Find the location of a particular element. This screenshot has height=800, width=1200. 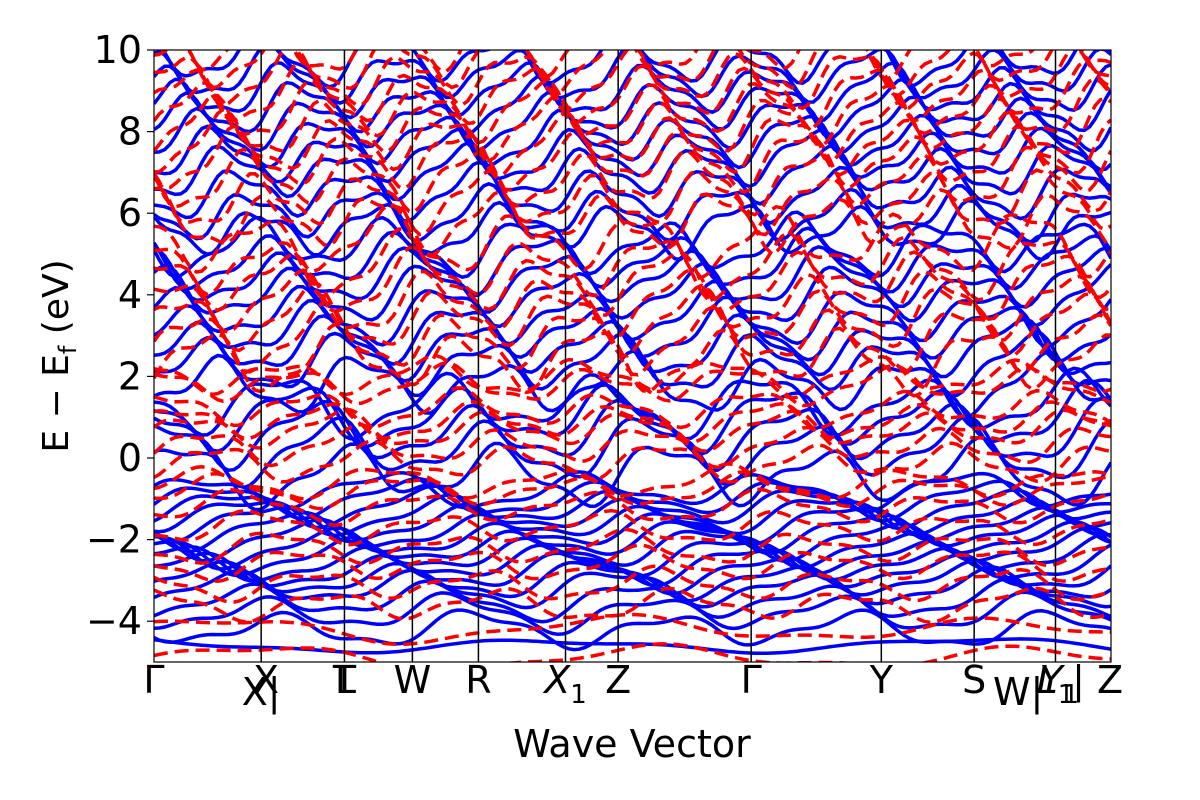

y-tick-label: 4 is located at coordinates (130, 295).